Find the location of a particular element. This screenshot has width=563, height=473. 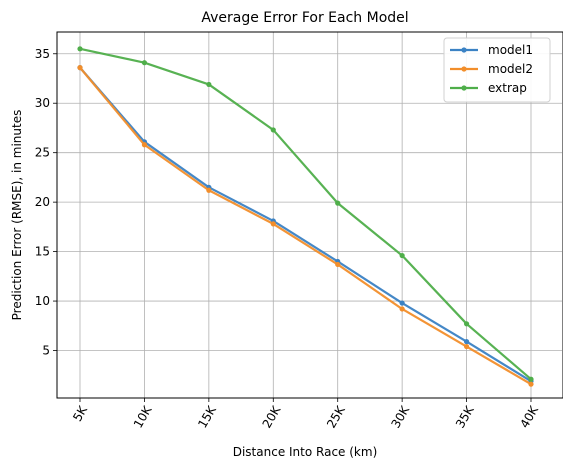

y-axis-label: Prediction Error (RMSE), in minutes is located at coordinates (17, 215).